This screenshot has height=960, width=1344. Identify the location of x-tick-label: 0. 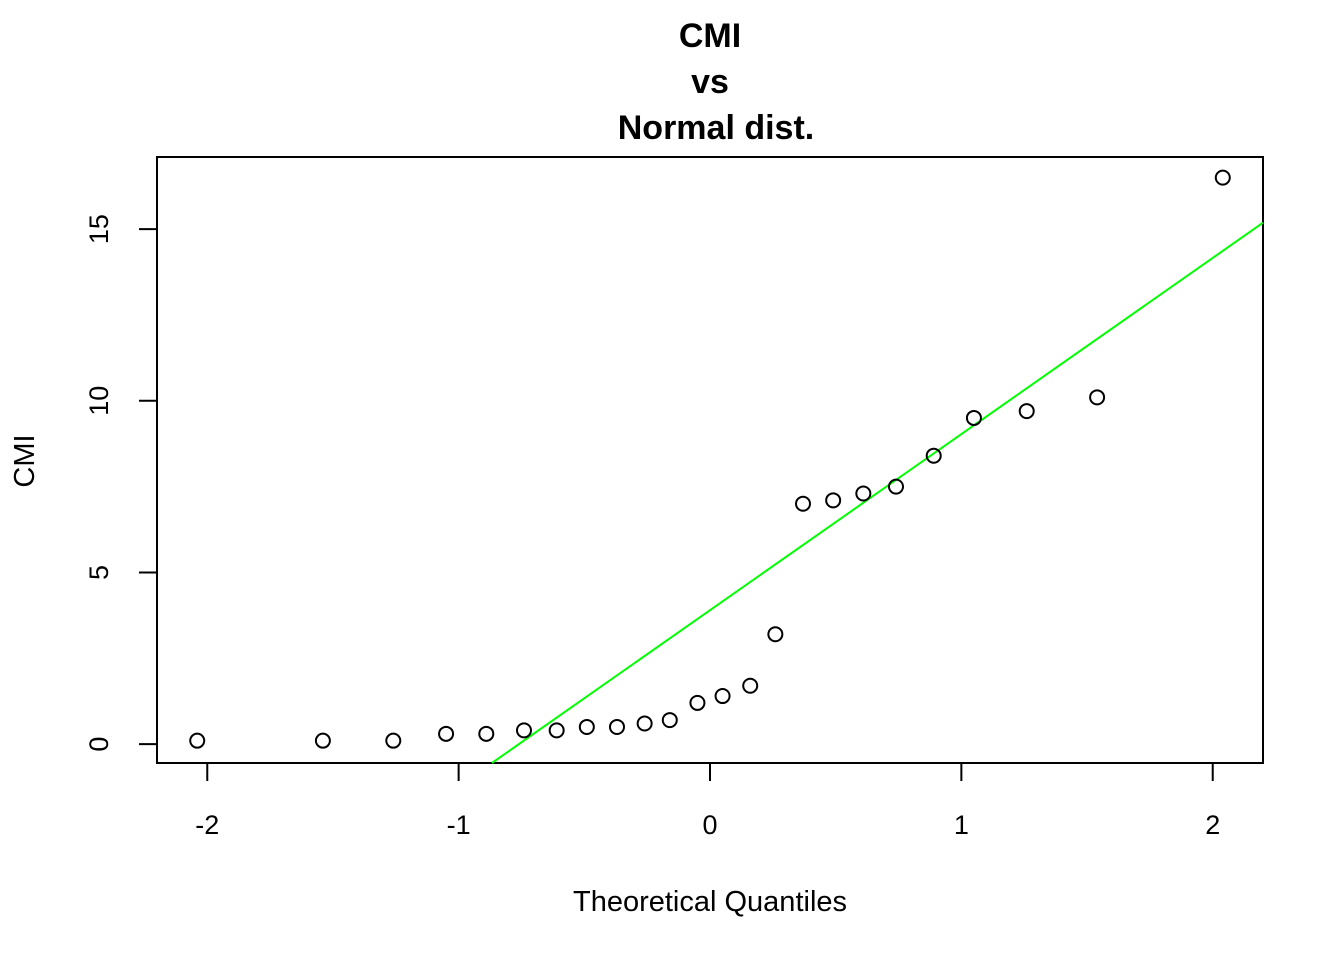
(709, 825).